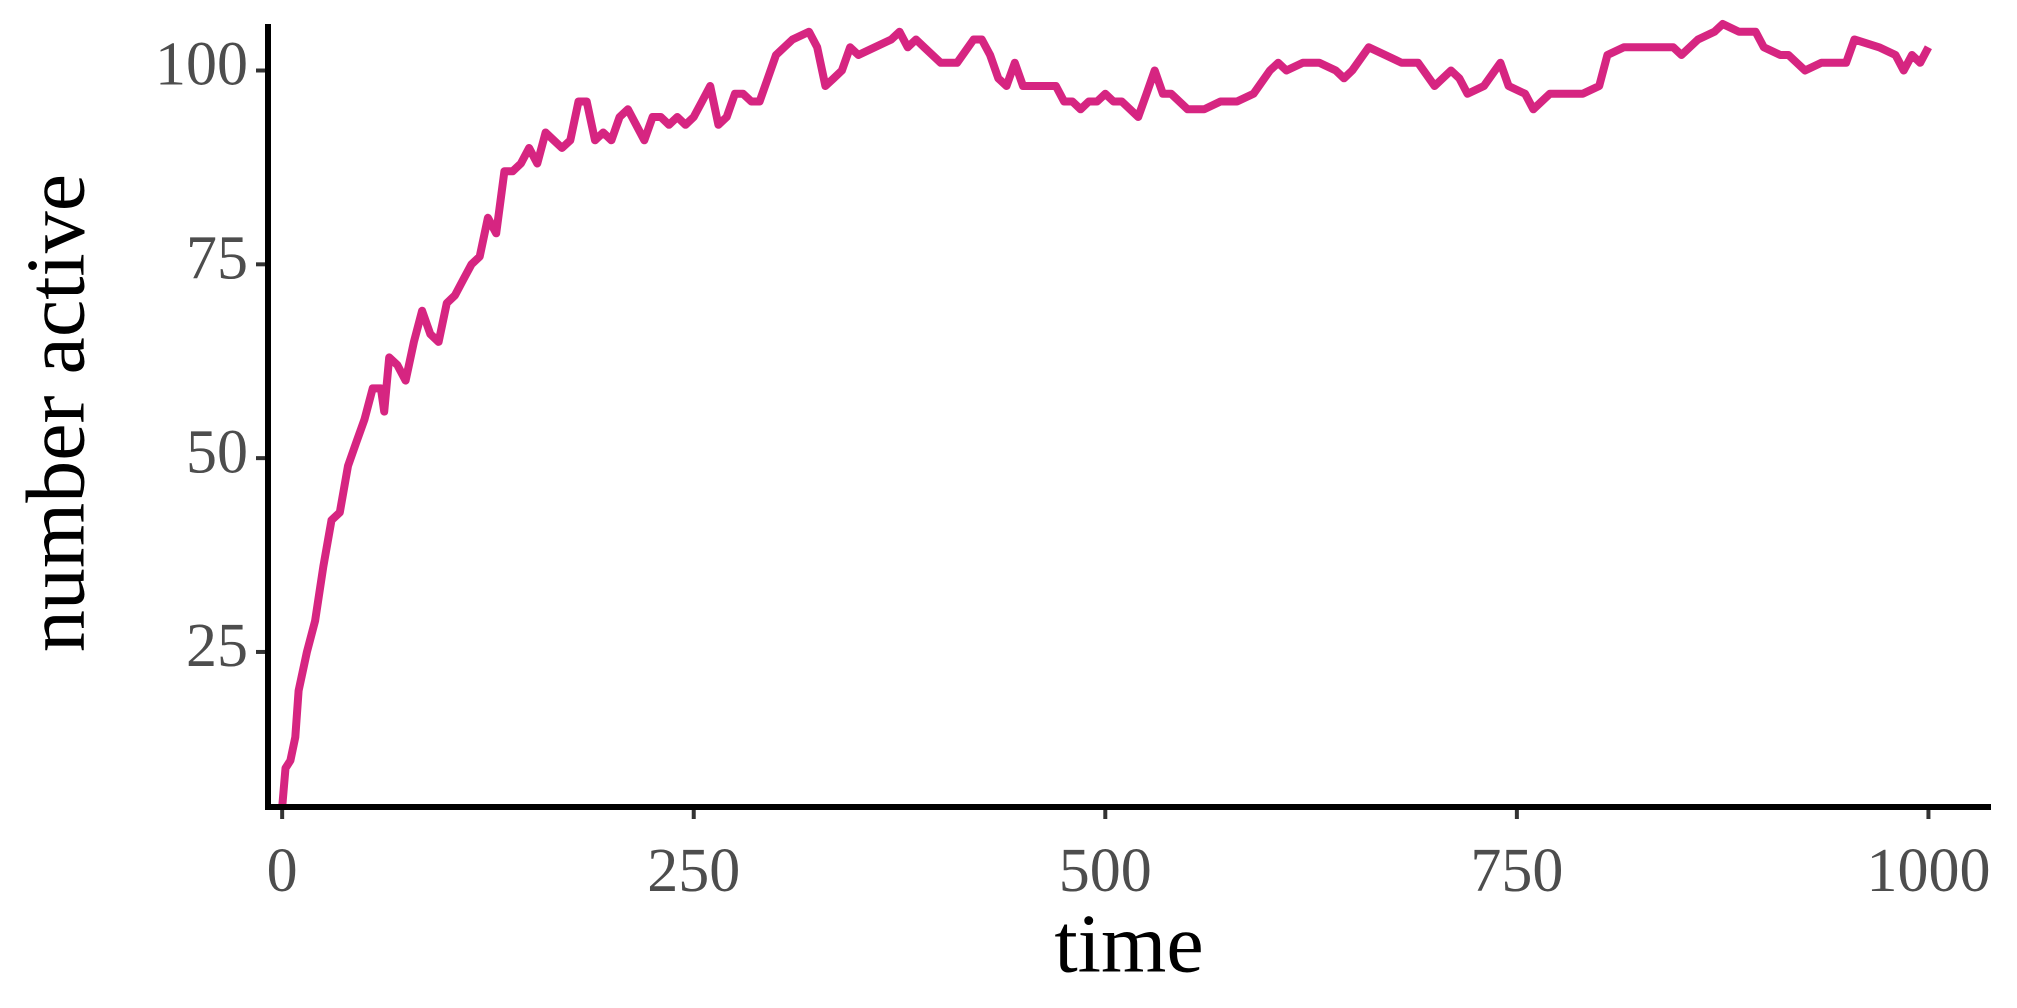 The image size is (2017, 1008). I want to click on x-tick-label: 750, so click(1516, 871).